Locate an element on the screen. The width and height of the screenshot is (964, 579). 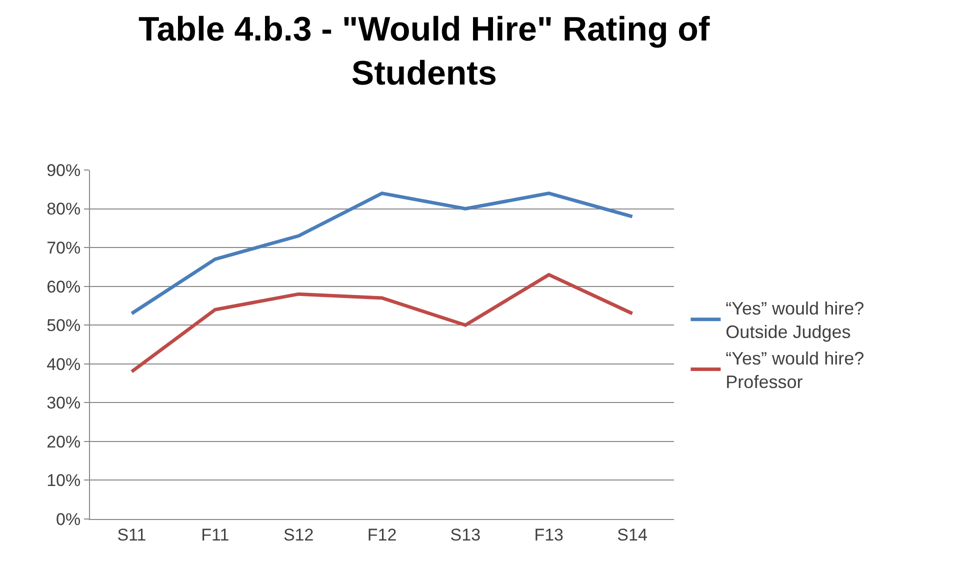
x-tick-label: F12 is located at coordinates (382, 534).